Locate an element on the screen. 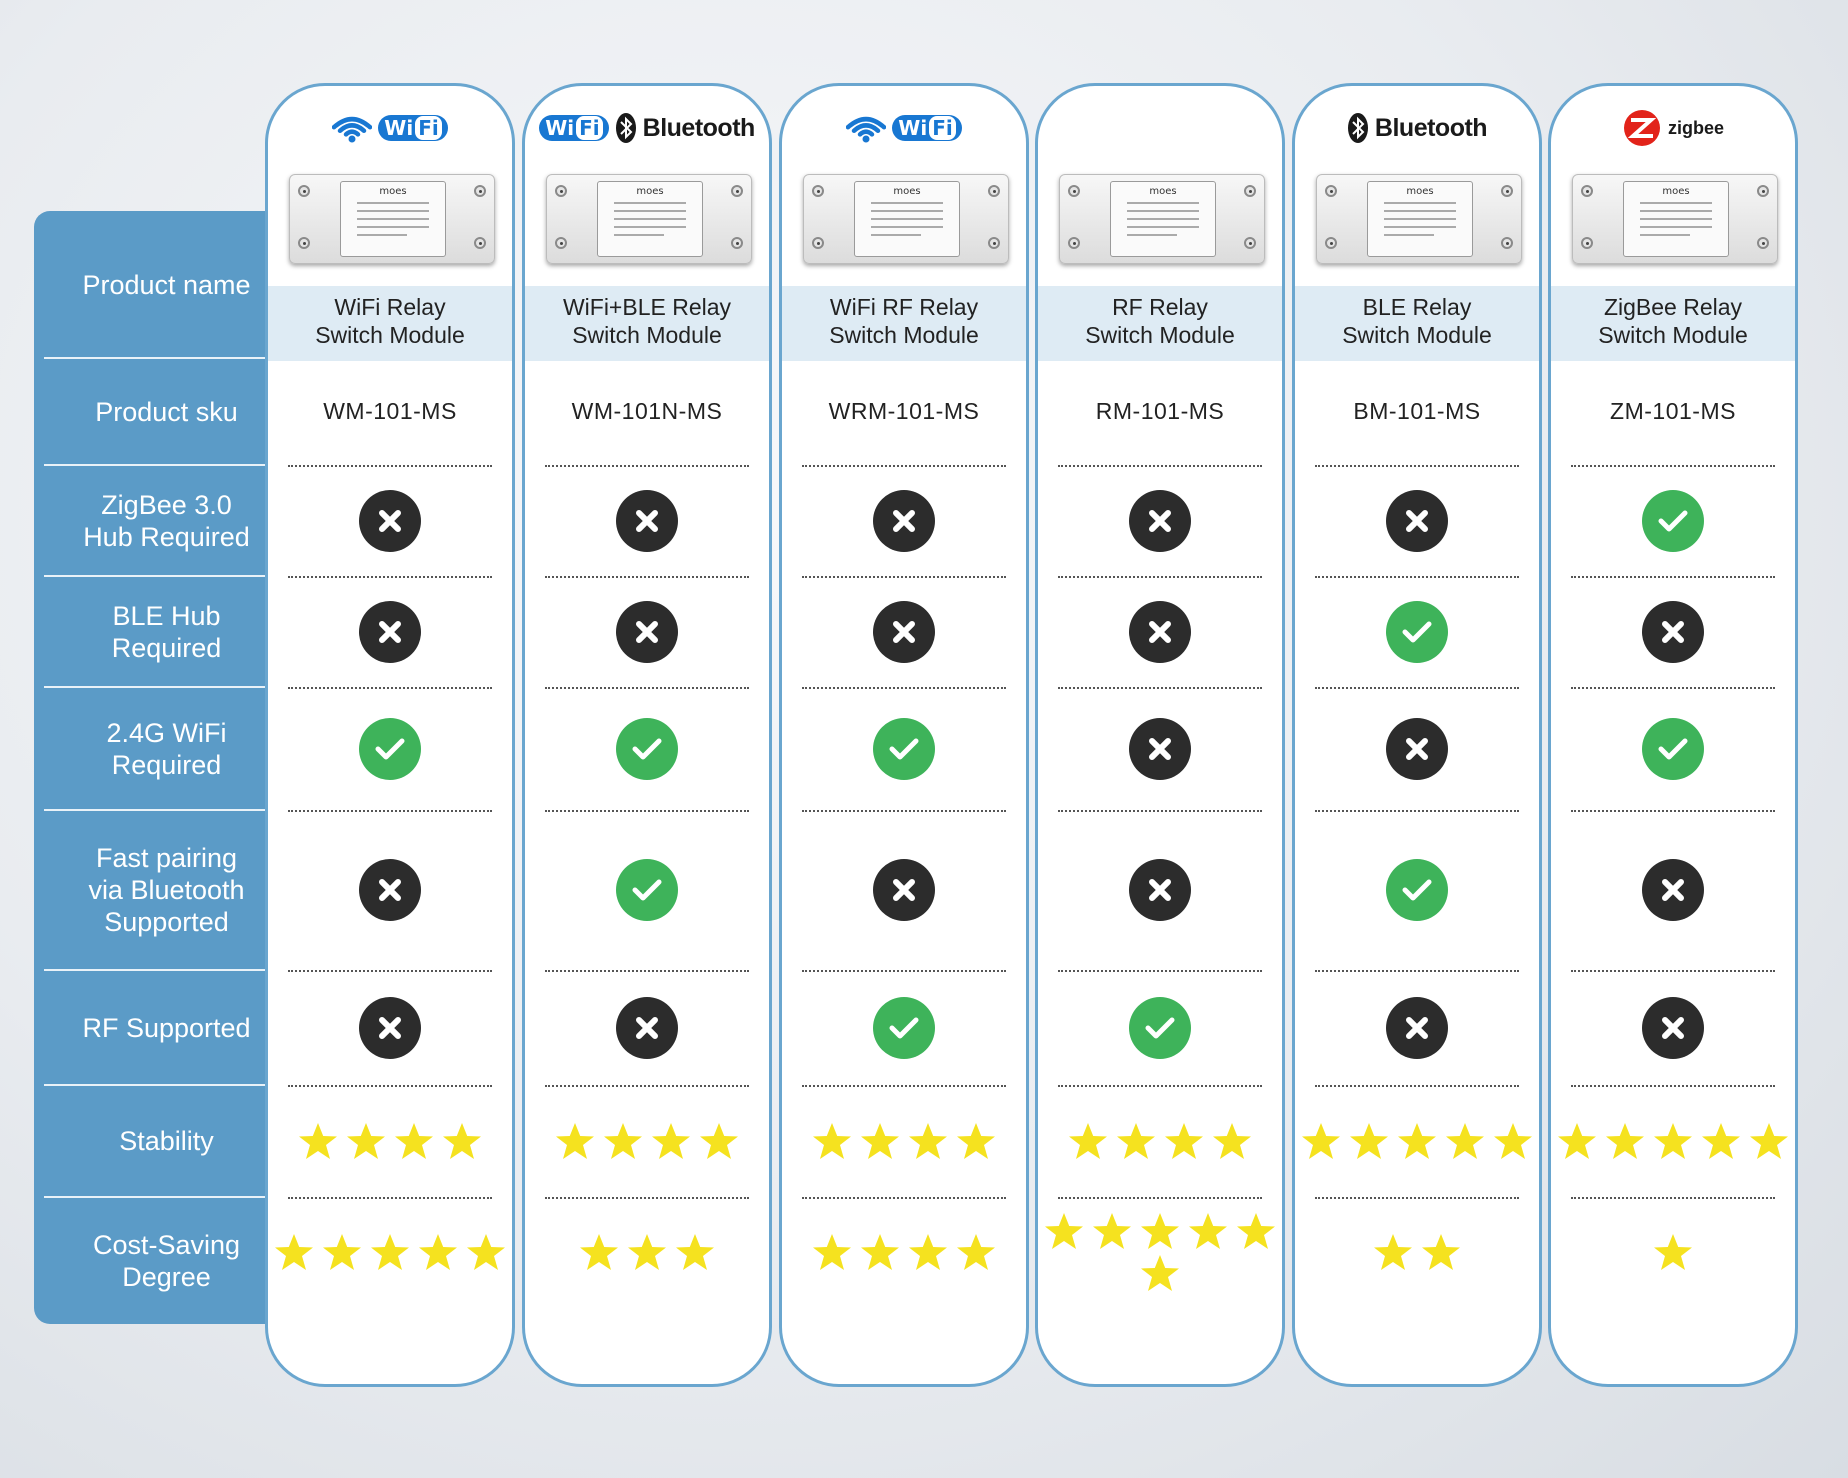 Image resolution: width=1848 pixels, height=1478 pixels. product-name: RF Relay Switch Module is located at coordinates (1160, 320).